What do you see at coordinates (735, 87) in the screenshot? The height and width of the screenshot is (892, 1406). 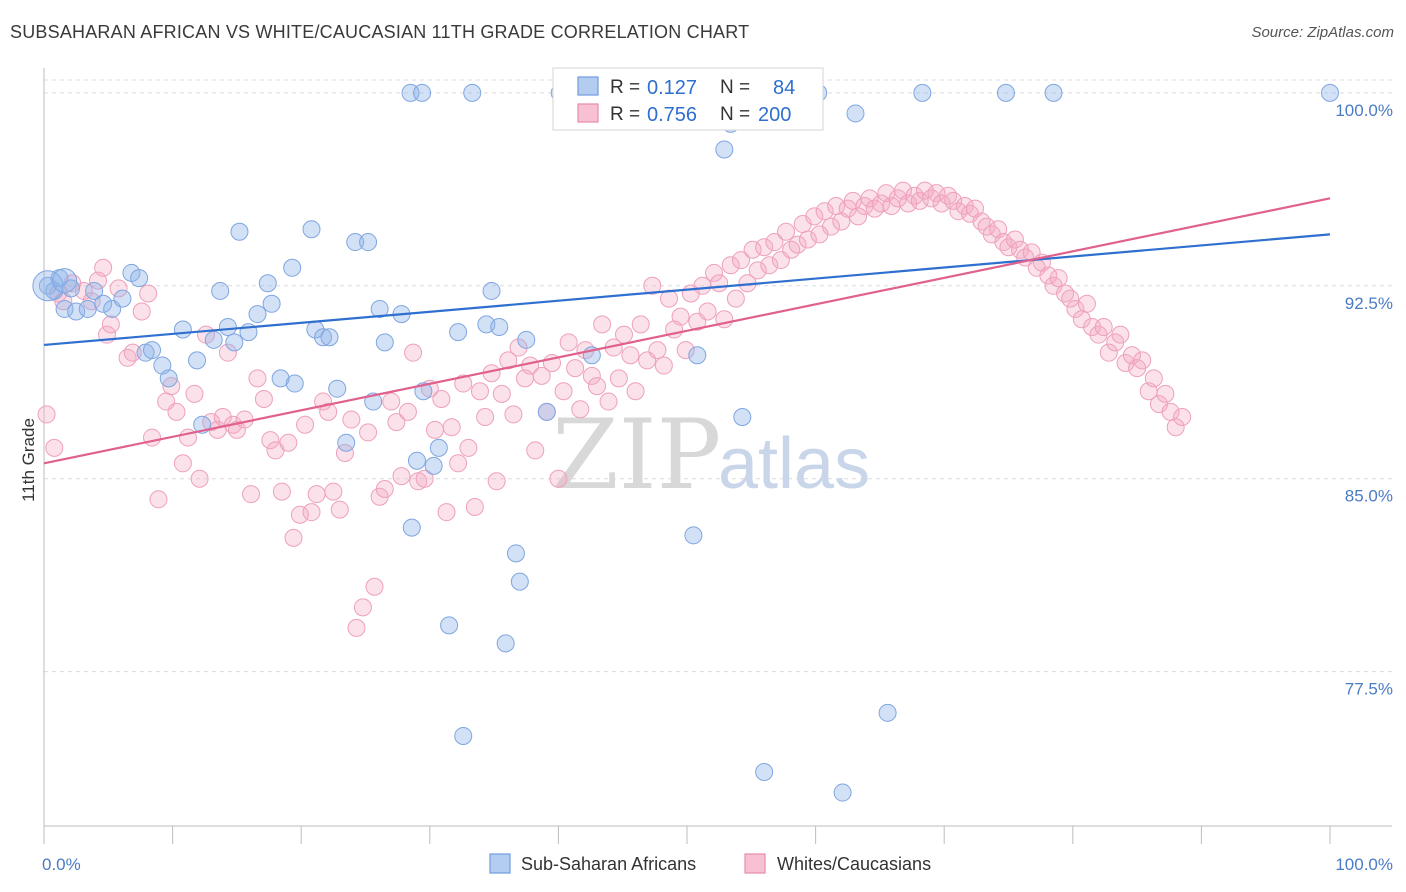 I see `legend-n-label-1: N =` at bounding box center [735, 87].